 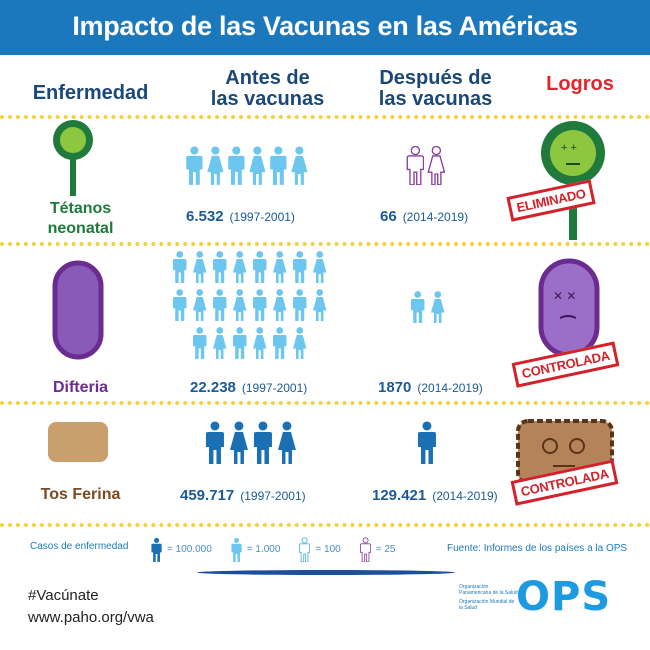 I want to click on before-line1: Antes de, so click(x=267, y=78).